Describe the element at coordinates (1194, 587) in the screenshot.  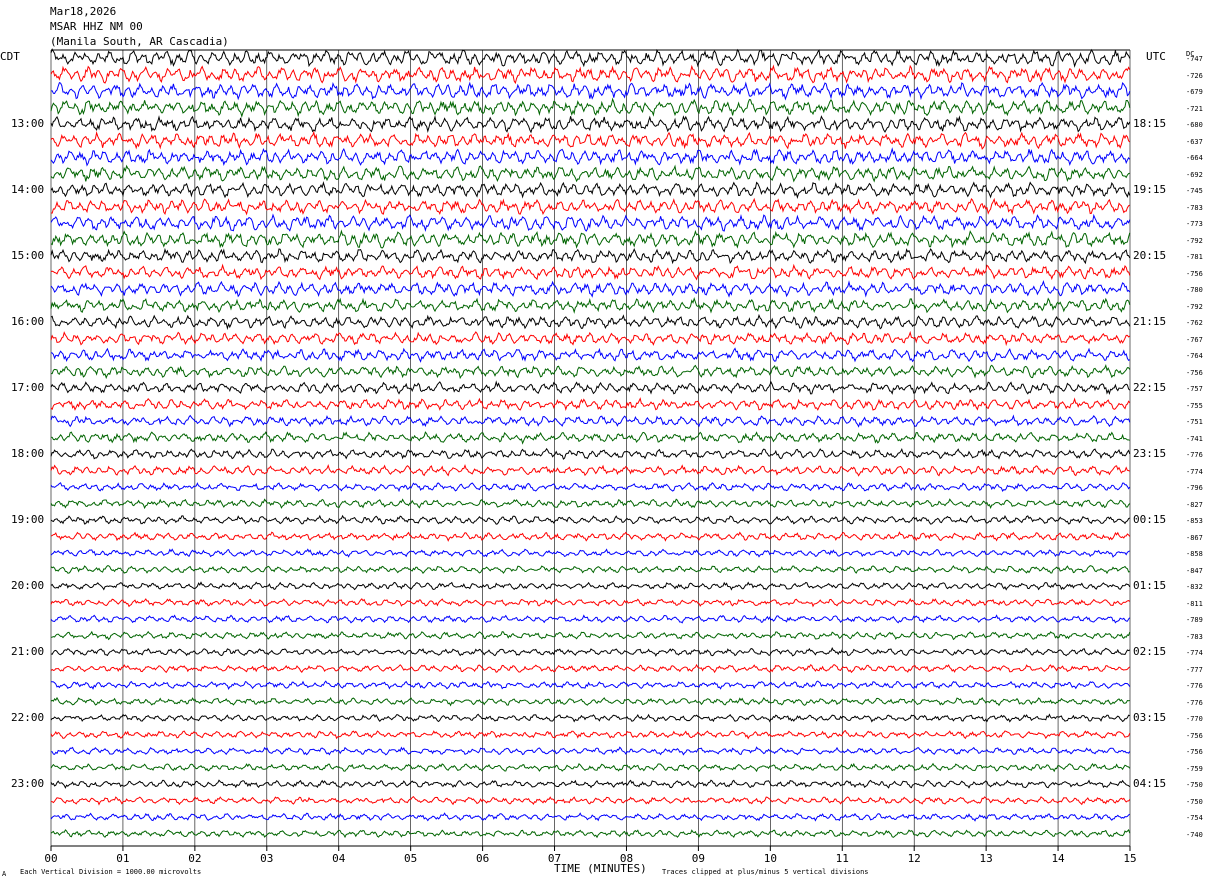
I see `dc-offset-label: -832` at that location.